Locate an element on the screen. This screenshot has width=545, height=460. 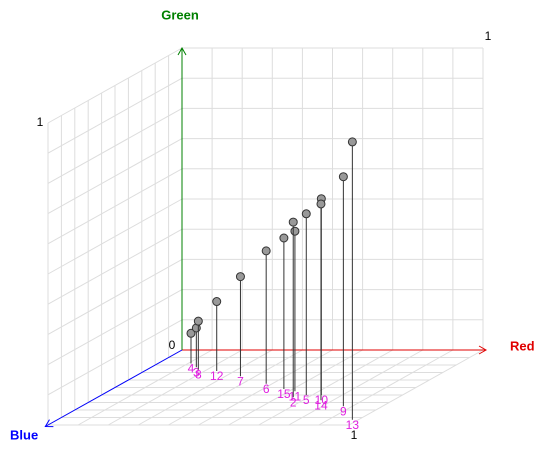
point-label: 2 is located at coordinates (293, 402).